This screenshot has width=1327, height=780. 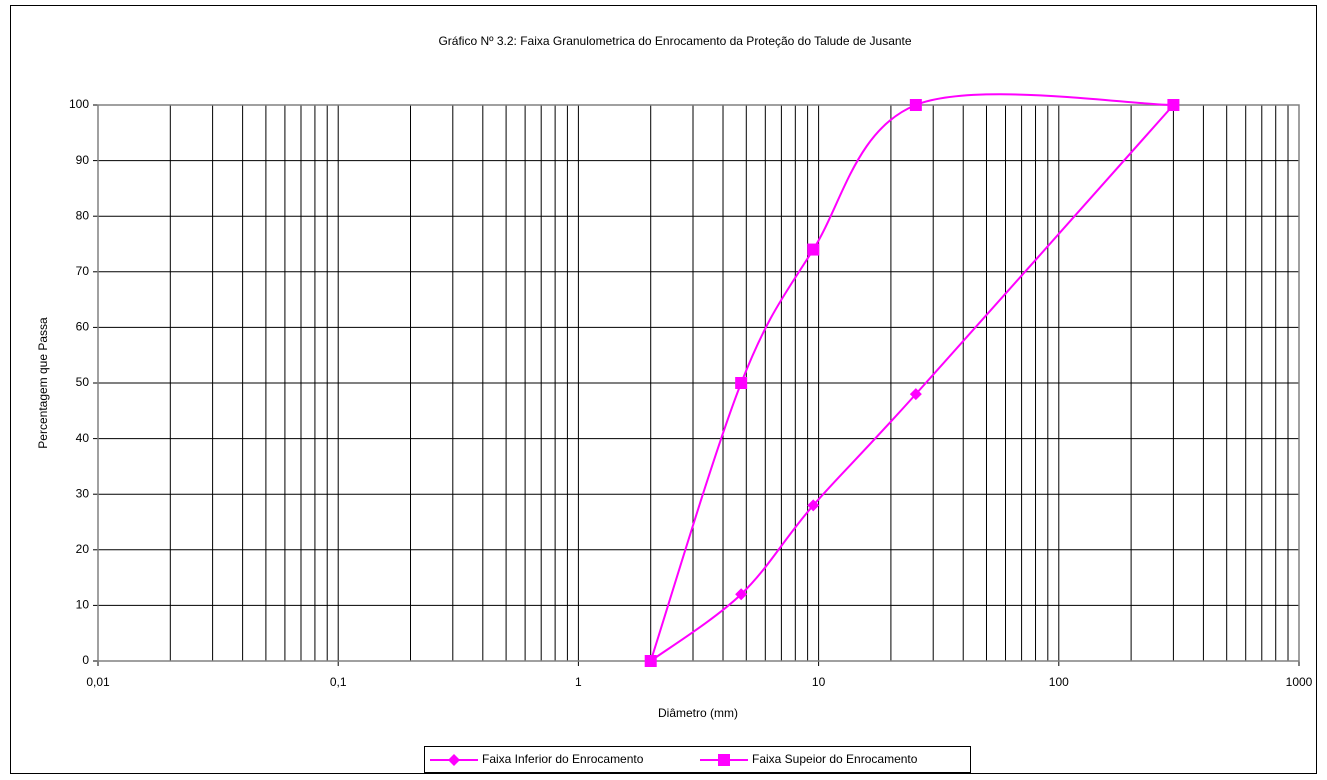 What do you see at coordinates (83, 382) in the screenshot?
I see `y-tick-label: 50` at bounding box center [83, 382].